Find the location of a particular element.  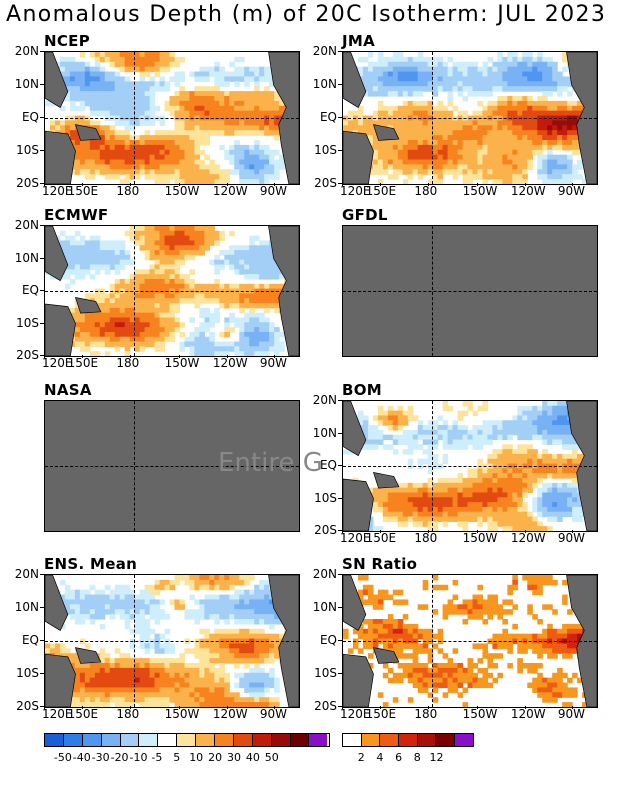

colorbar-label: 10 is located at coordinates (196, 757).